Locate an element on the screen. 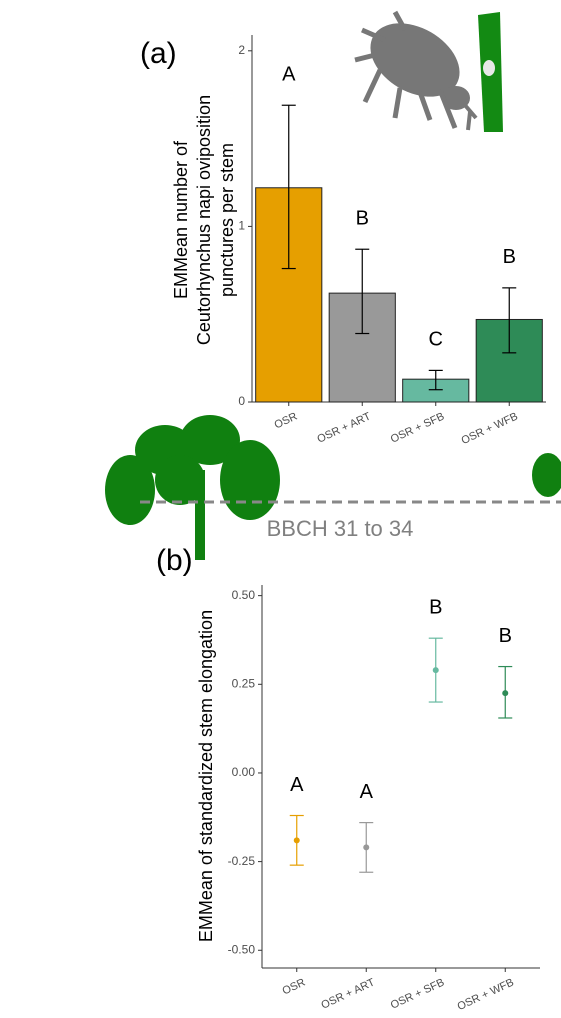  y-tick-label: -0.25 is located at coordinates (242, 861).